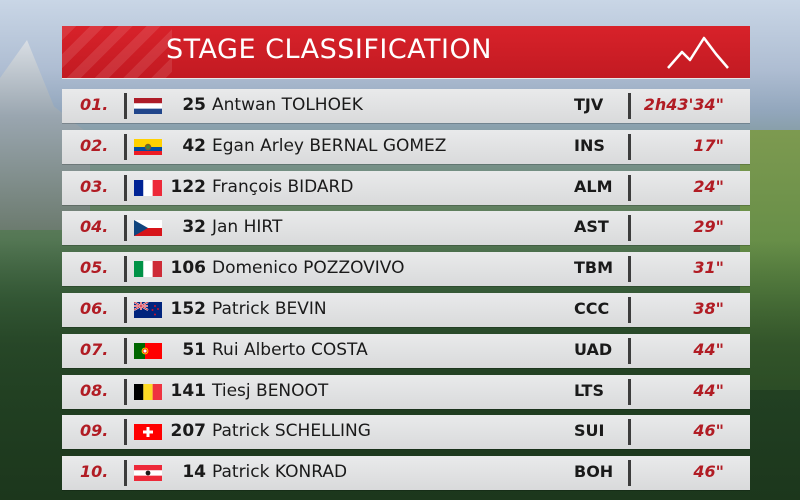  Describe the element at coordinates (188, 187) in the screenshot. I see `bib-number: 122` at that location.